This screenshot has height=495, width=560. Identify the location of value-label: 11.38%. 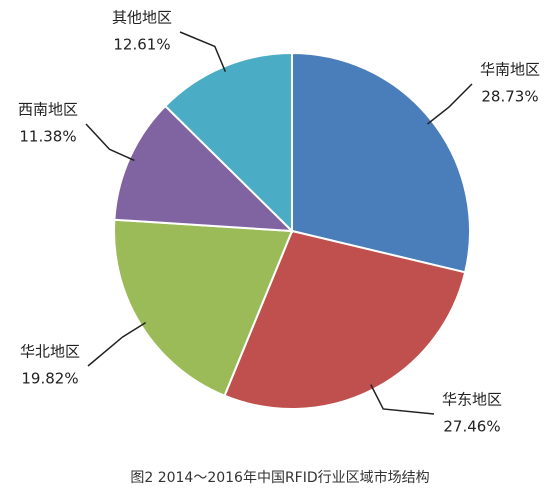
(47, 137).